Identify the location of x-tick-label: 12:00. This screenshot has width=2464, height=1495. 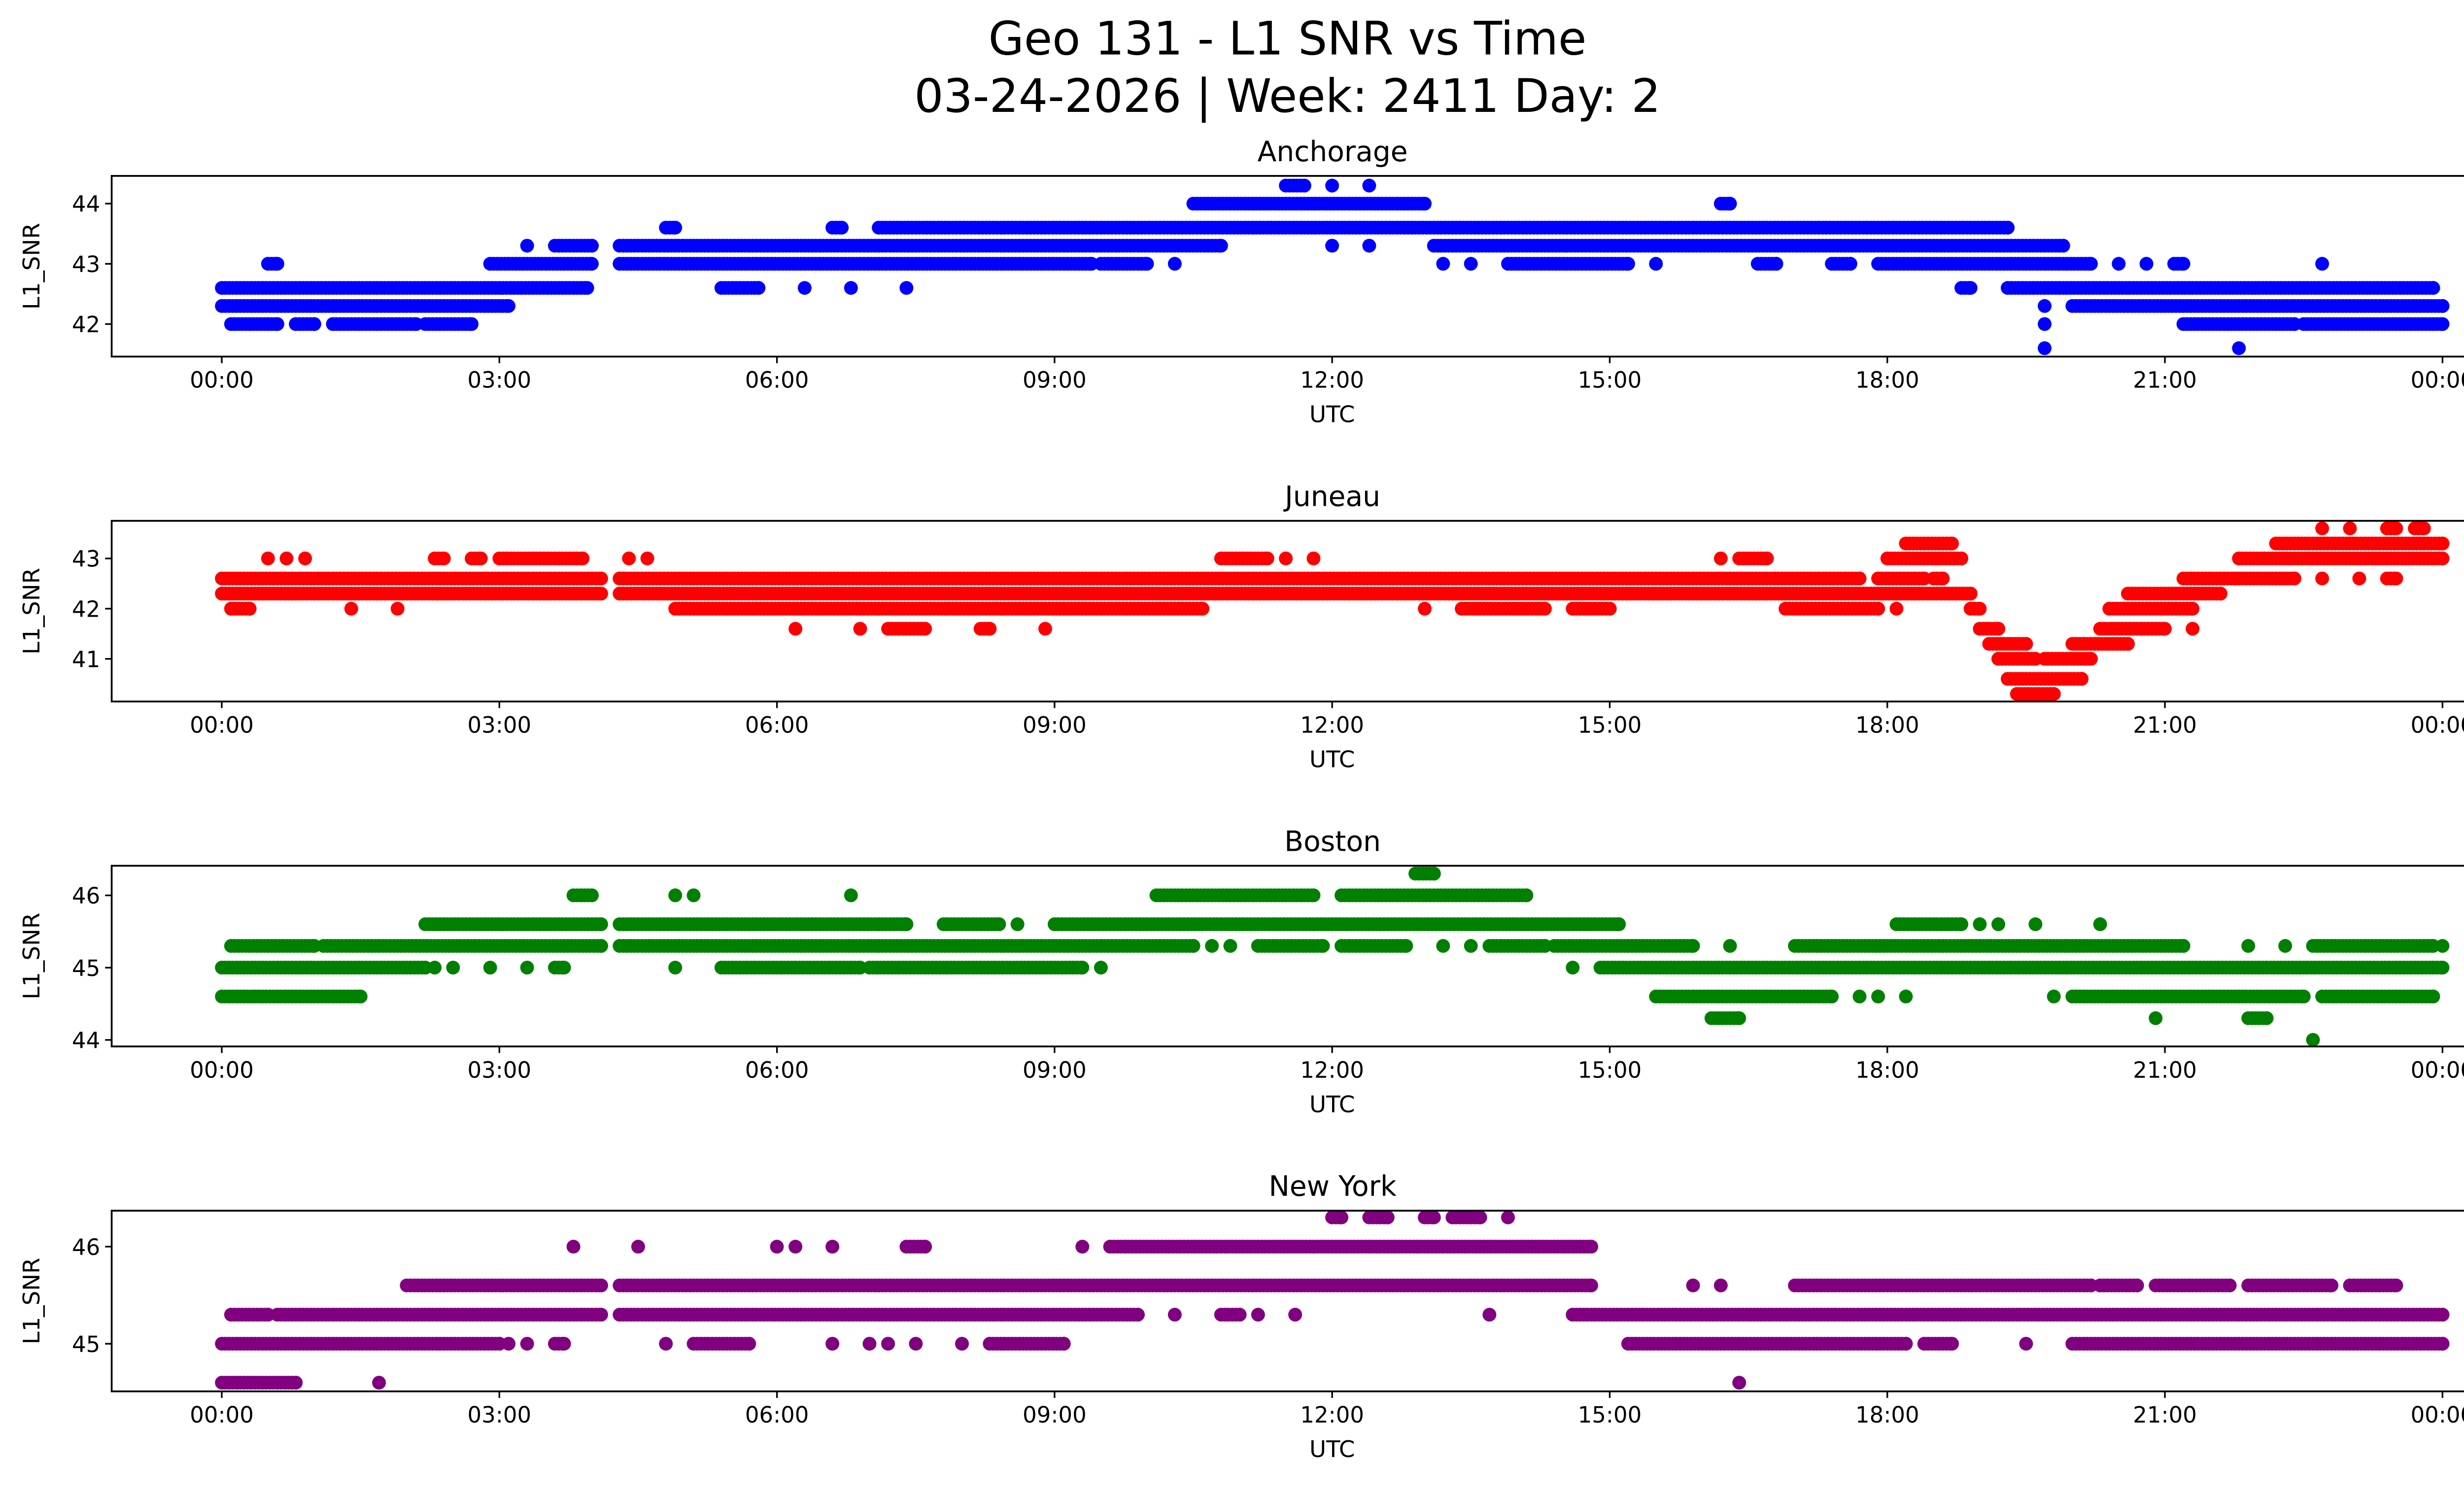
(1332, 1070).